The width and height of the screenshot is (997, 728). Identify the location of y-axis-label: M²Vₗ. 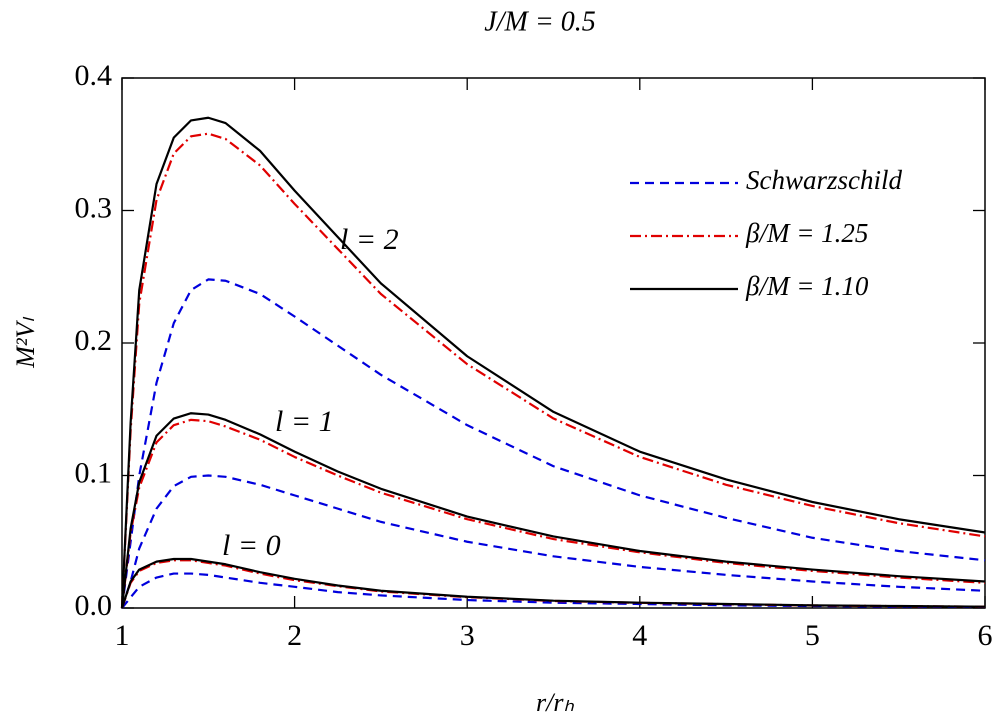
(25, 342).